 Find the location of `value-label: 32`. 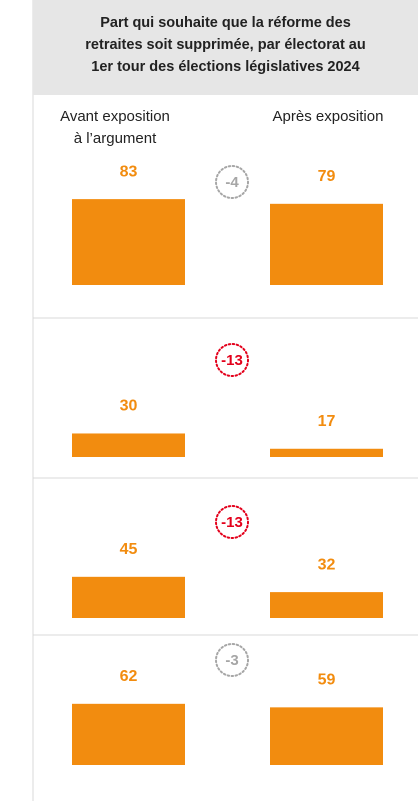

value-label: 32 is located at coordinates (327, 564).